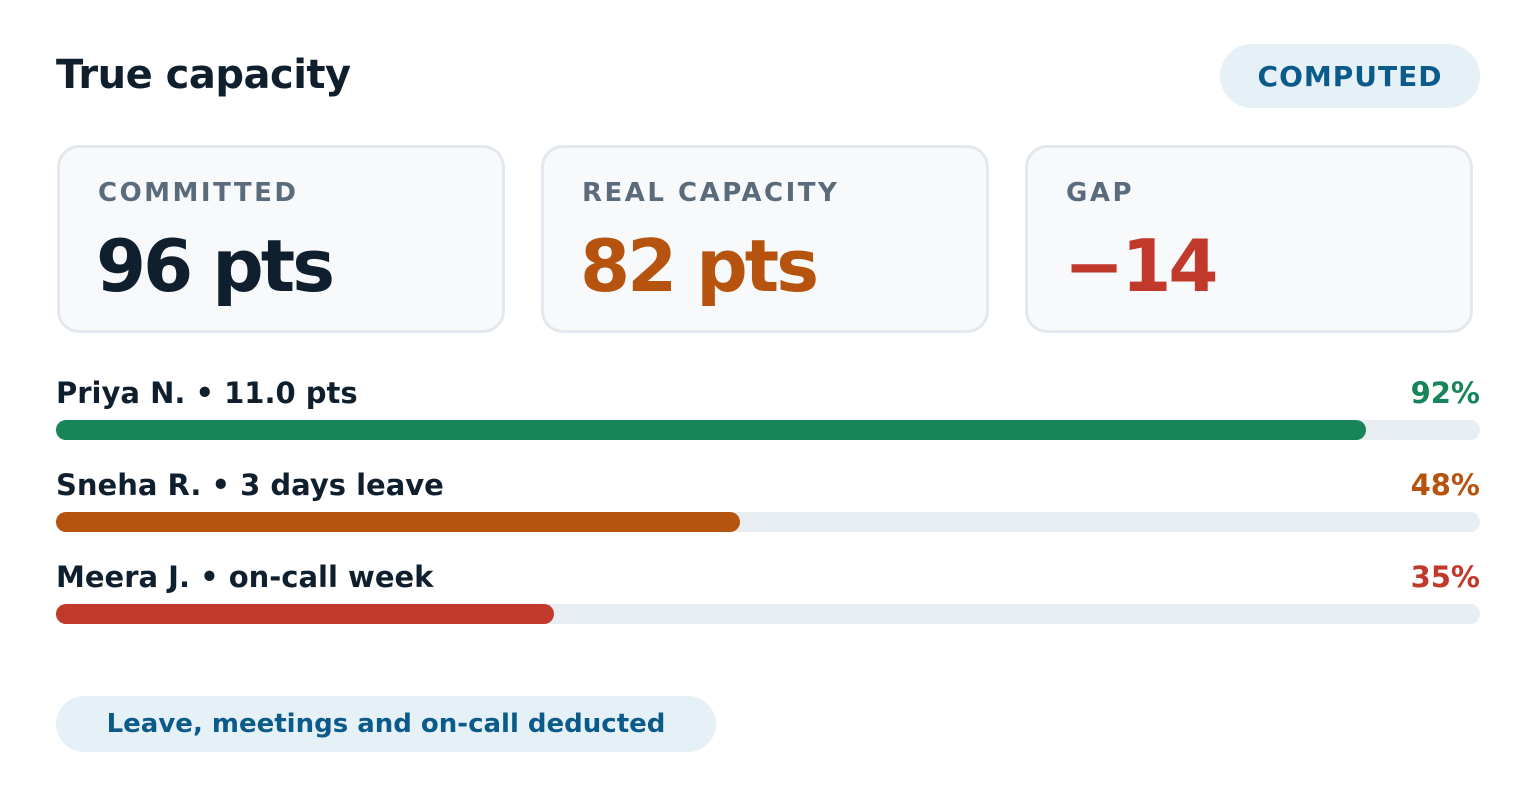 Image resolution: width=1536 pixels, height=800 pixels. Describe the element at coordinates (1445, 393) in the screenshot. I see `member-percent: 92%` at that location.